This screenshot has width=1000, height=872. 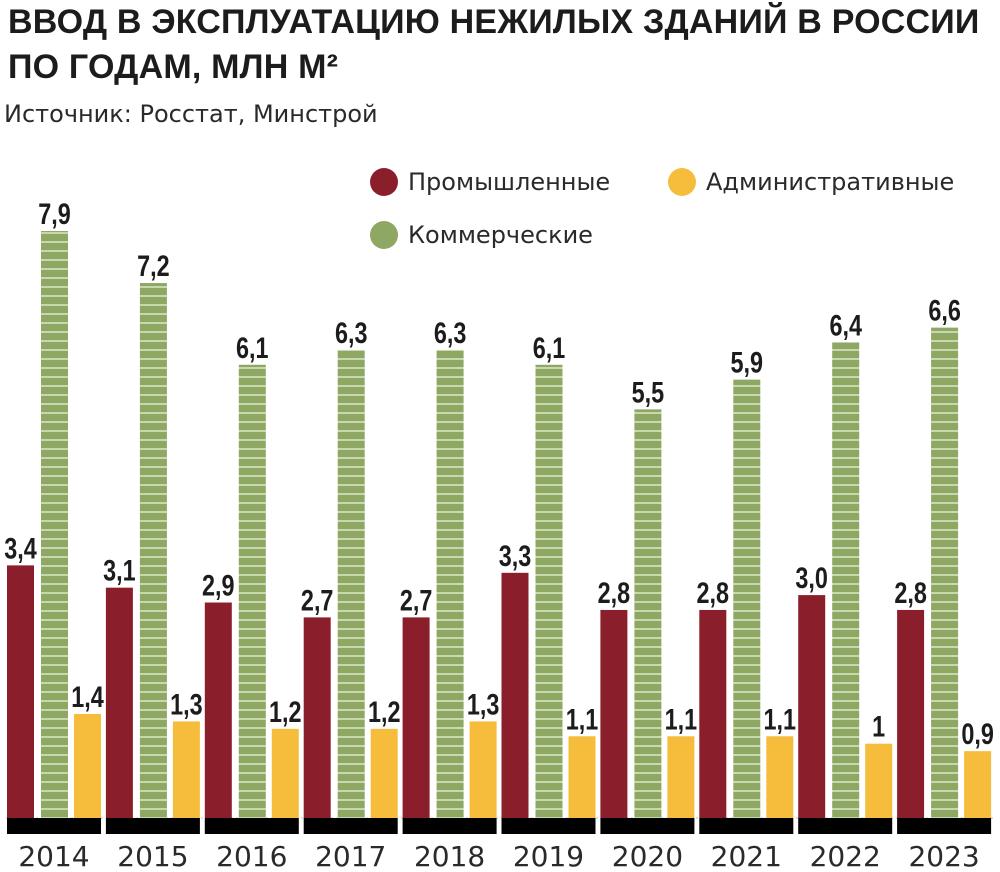 I want to click on data-label-commercial-2023: 6,6, so click(x=944, y=310).